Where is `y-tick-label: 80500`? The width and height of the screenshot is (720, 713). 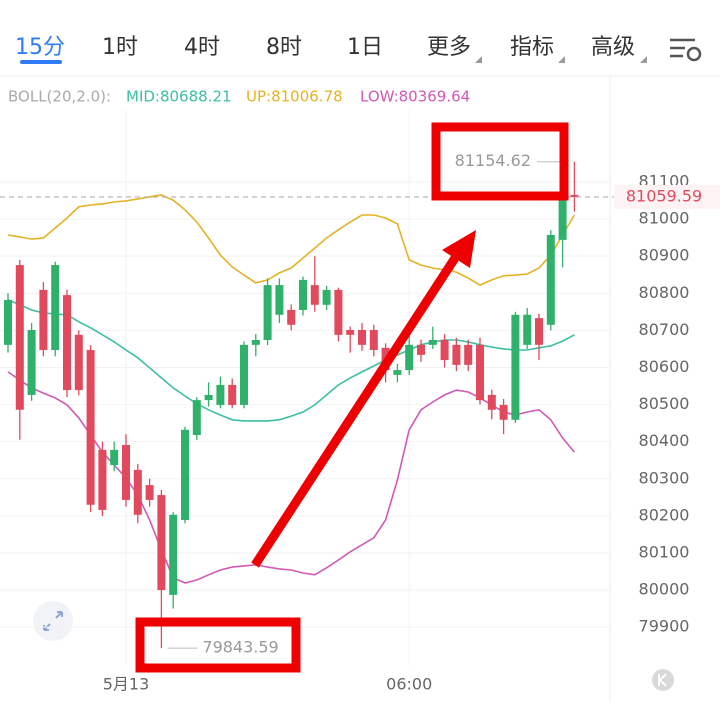
y-tick-label: 80500 is located at coordinates (664, 403).